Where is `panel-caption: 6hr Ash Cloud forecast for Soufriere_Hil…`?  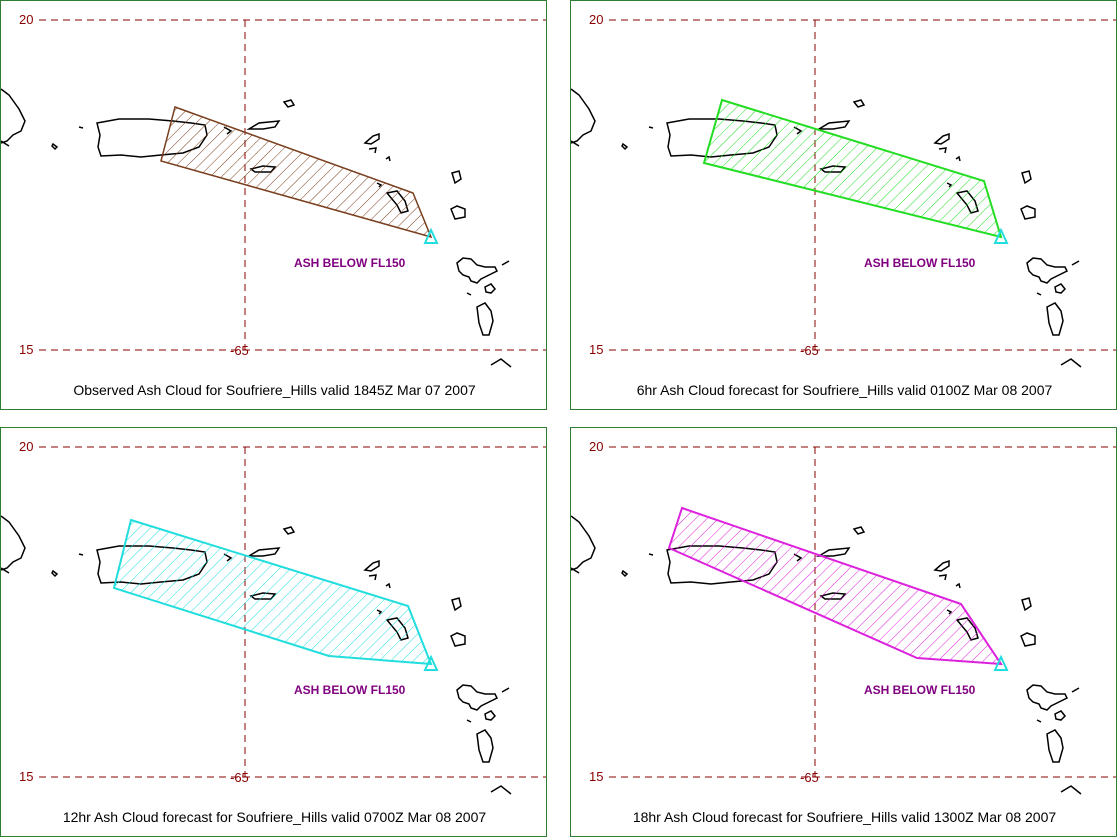
panel-caption: 6hr Ash Cloud forecast for Soufriere_Hil… is located at coordinates (844, 390).